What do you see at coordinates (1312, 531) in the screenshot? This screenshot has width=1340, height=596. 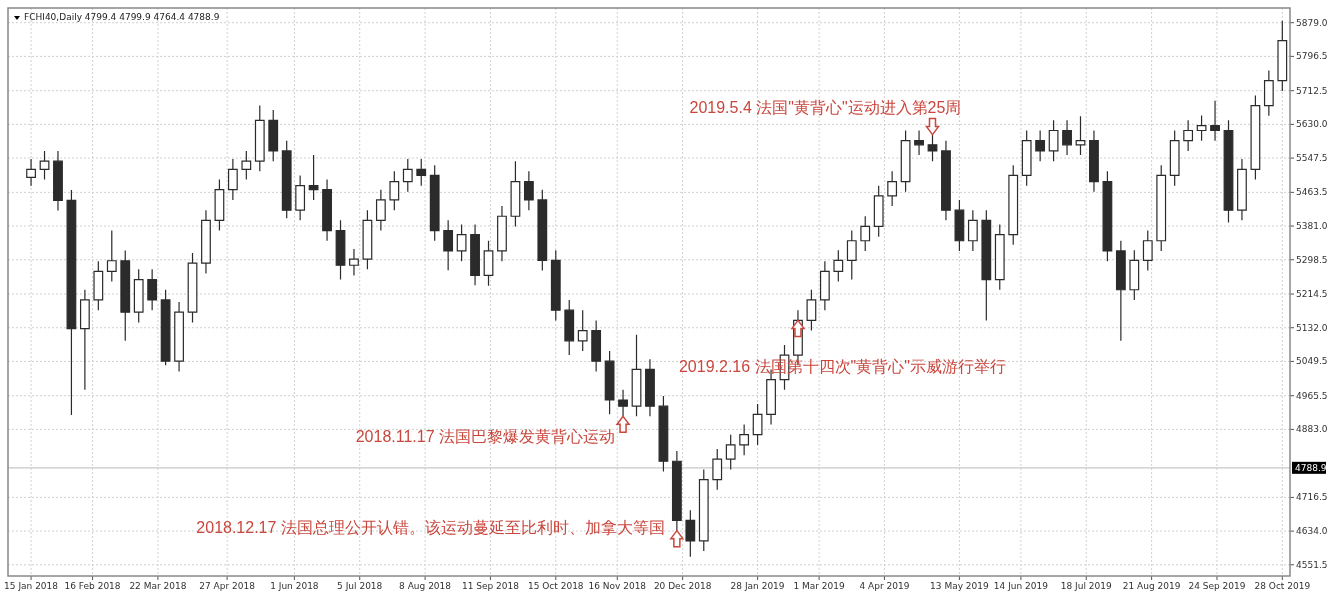 I see `y-tick-label: 4634.0` at bounding box center [1312, 531].